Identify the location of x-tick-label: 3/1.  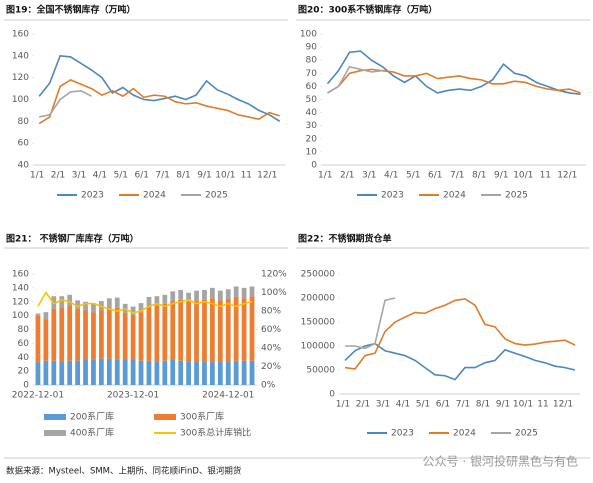
(79, 176).